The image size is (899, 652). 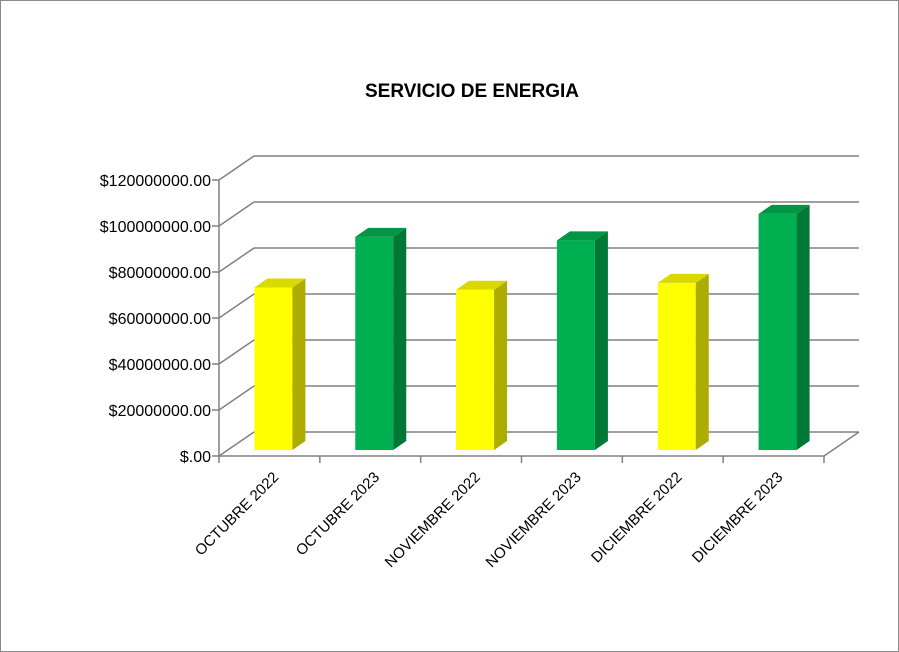 What do you see at coordinates (637, 518) in the screenshot?
I see `x-category-label: DICIEMBRE 2022` at bounding box center [637, 518].